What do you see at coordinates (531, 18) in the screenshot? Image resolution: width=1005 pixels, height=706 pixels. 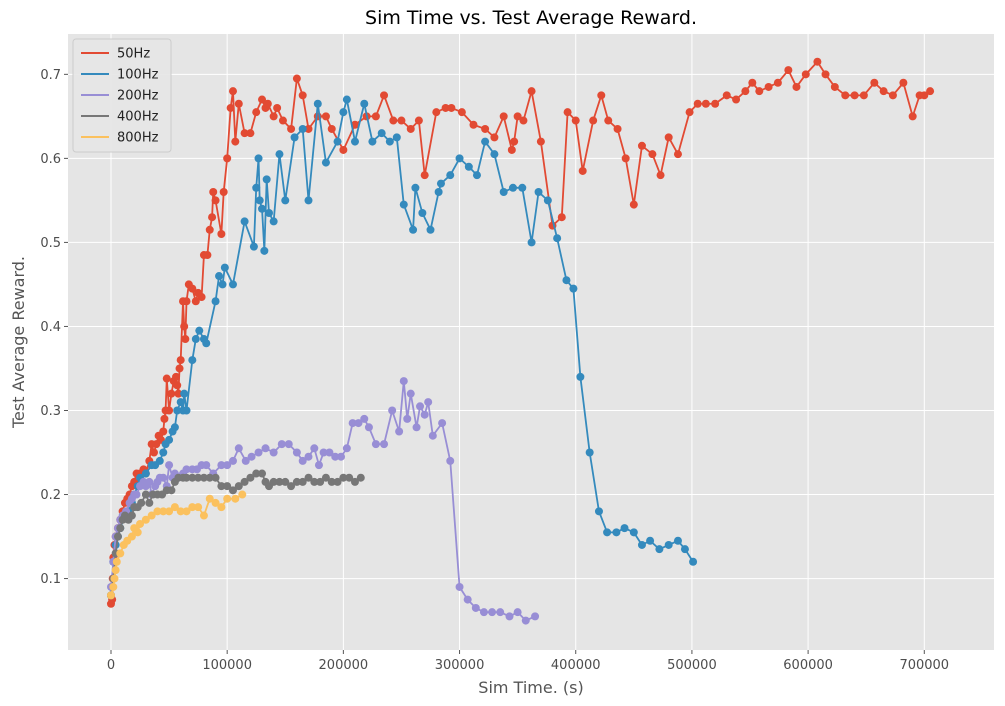 I see `chart-title: Sim Time vs. Test Average Reward.` at bounding box center [531, 18].